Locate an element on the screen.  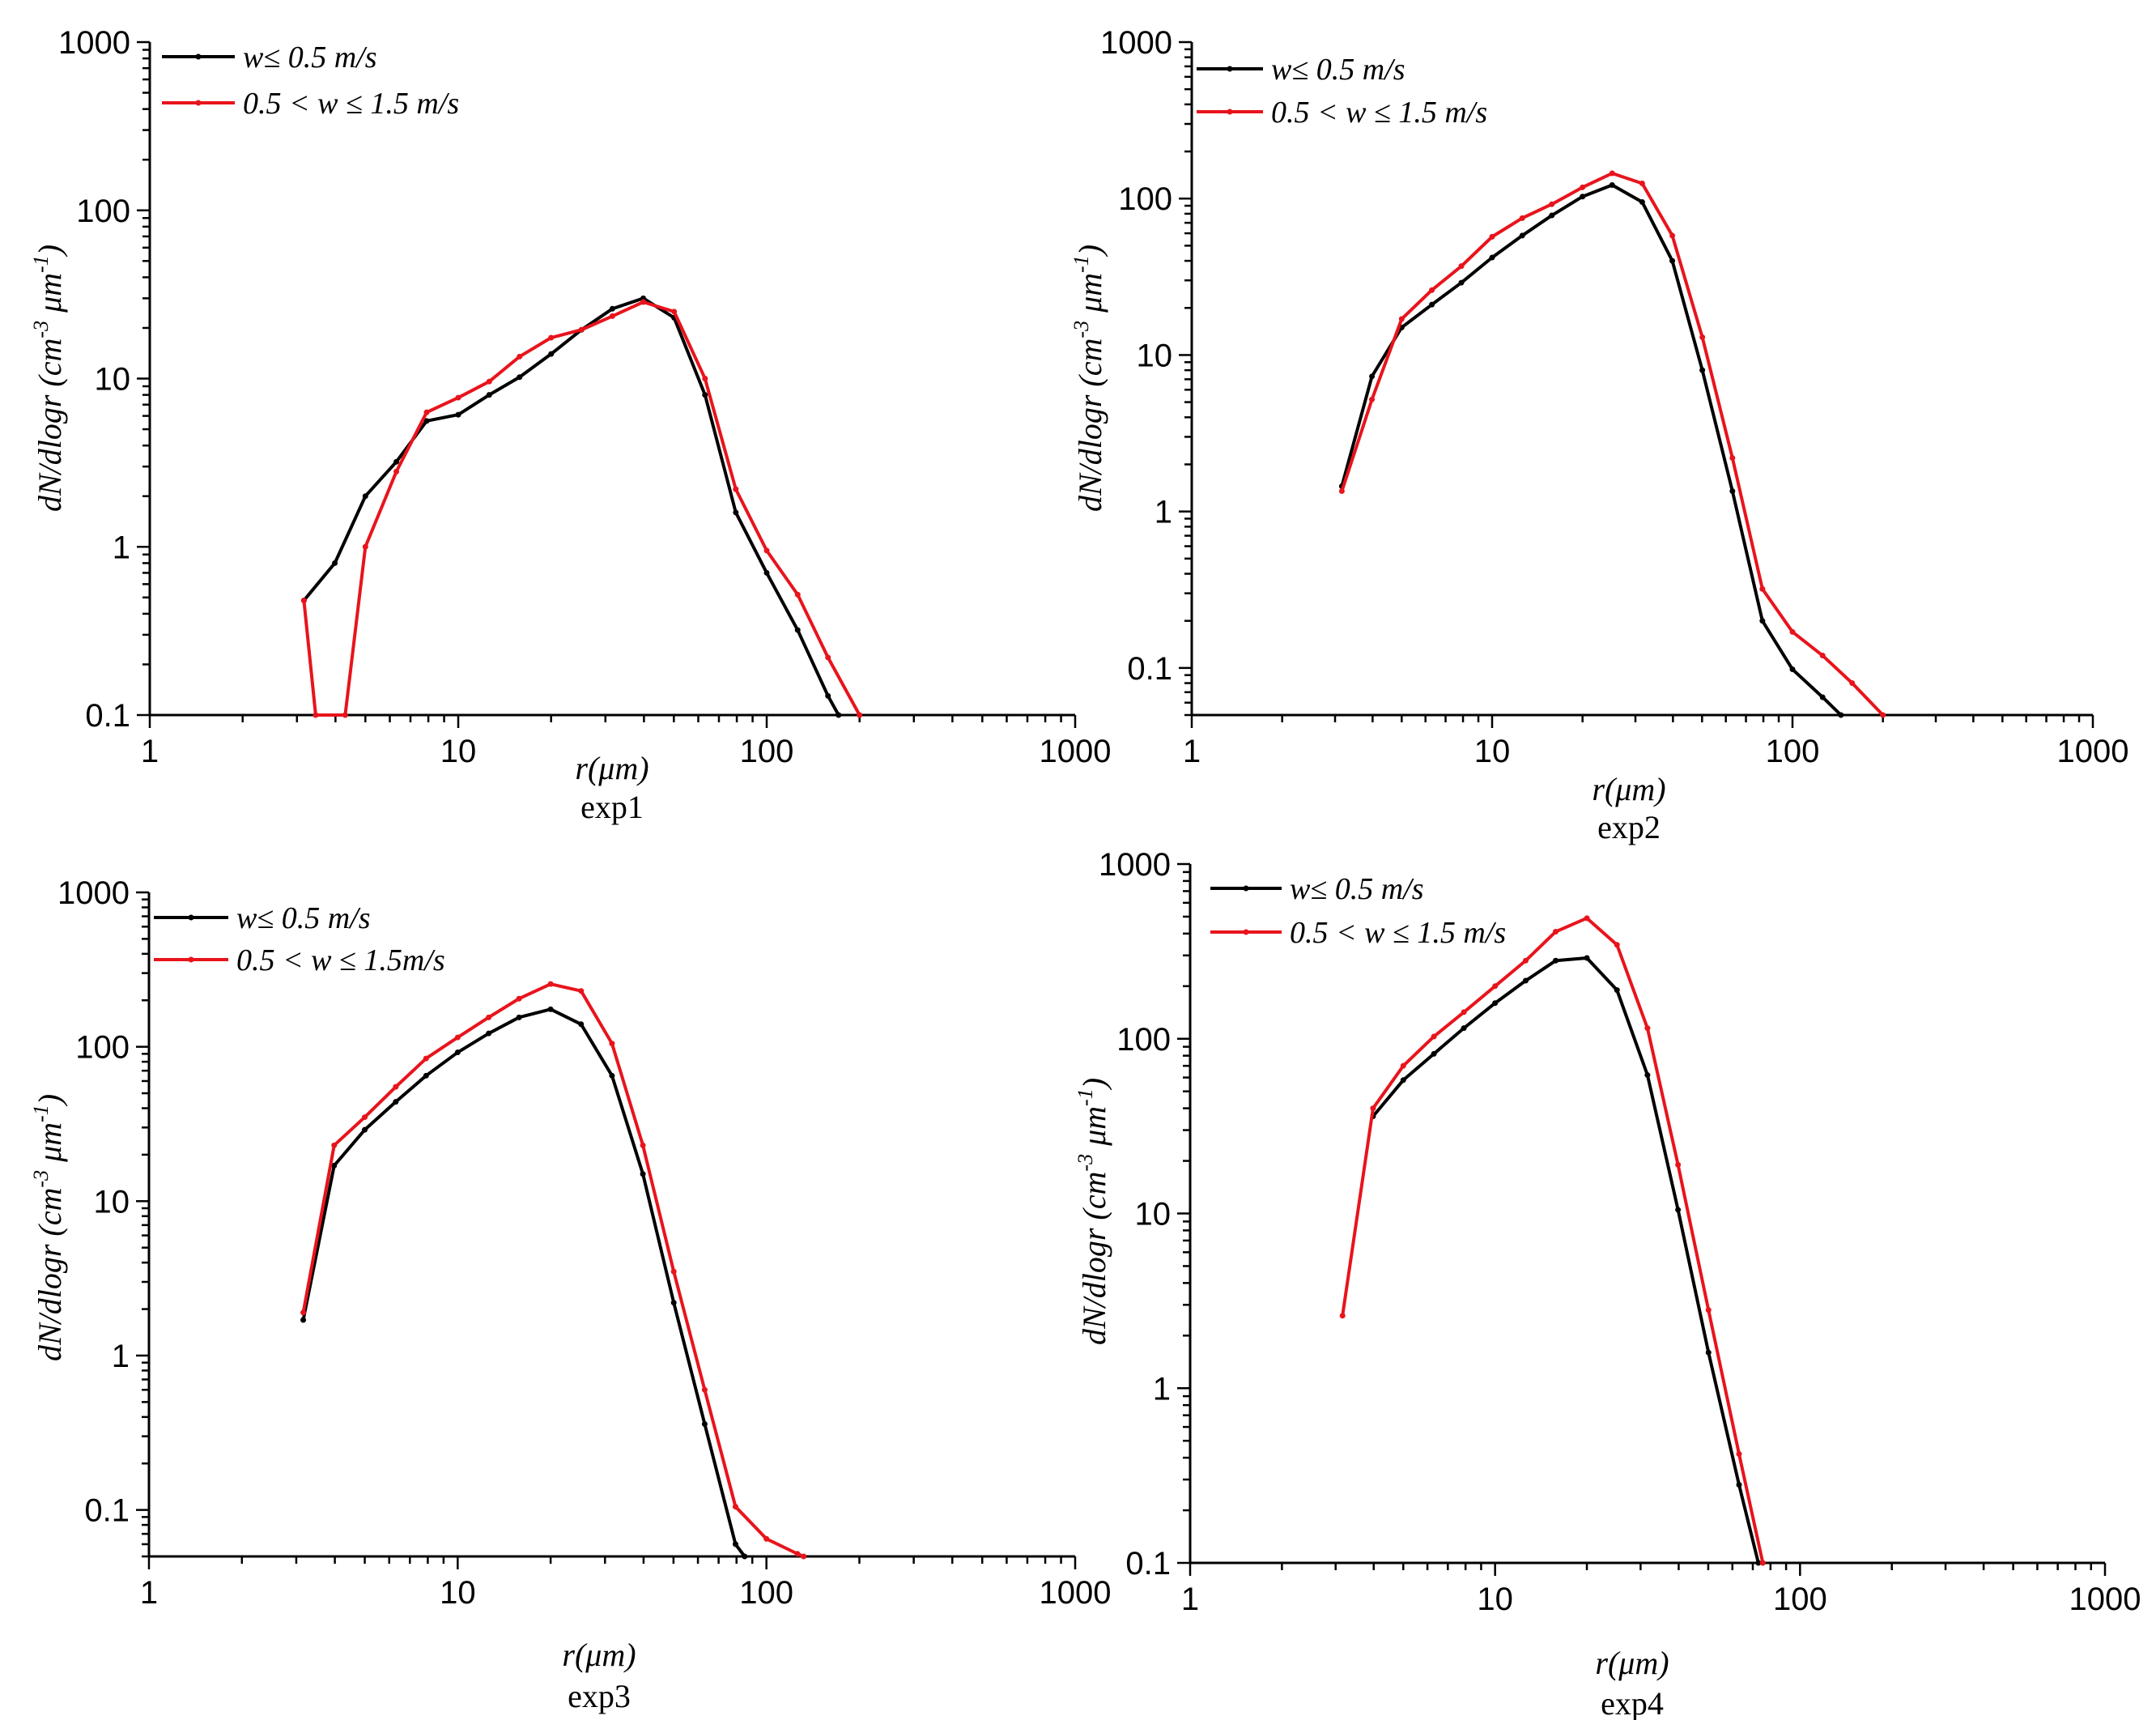
y-axis-title-sep: μm is located at coordinates (50, 297).